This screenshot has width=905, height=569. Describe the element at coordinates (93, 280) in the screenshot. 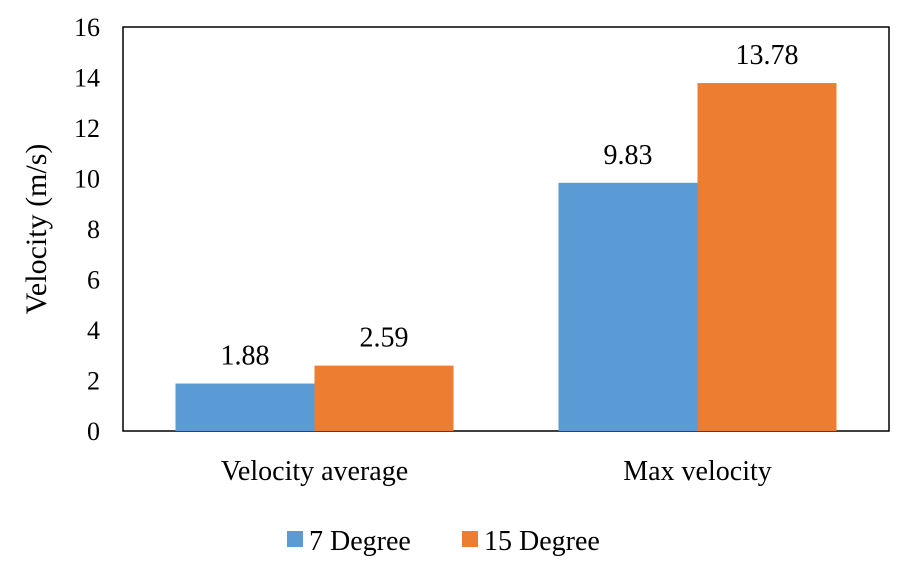

I see `y-tick-label: 6` at that location.